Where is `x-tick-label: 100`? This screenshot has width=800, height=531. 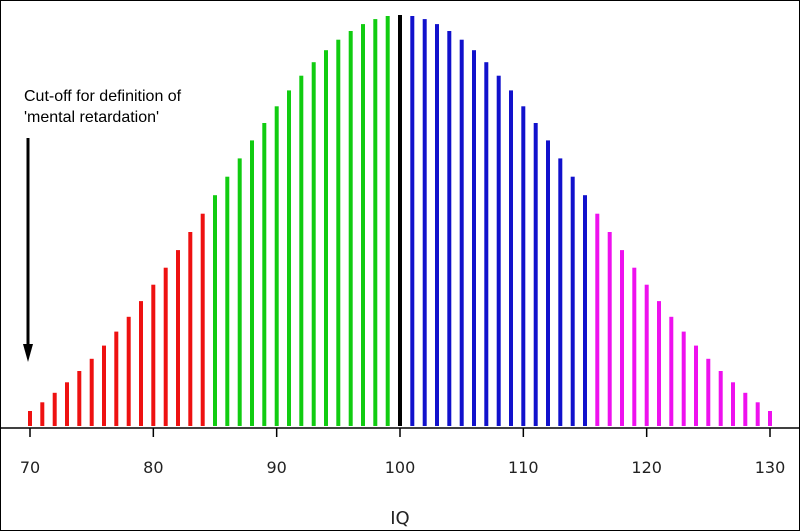
x-tick-label: 100 is located at coordinates (400, 467).